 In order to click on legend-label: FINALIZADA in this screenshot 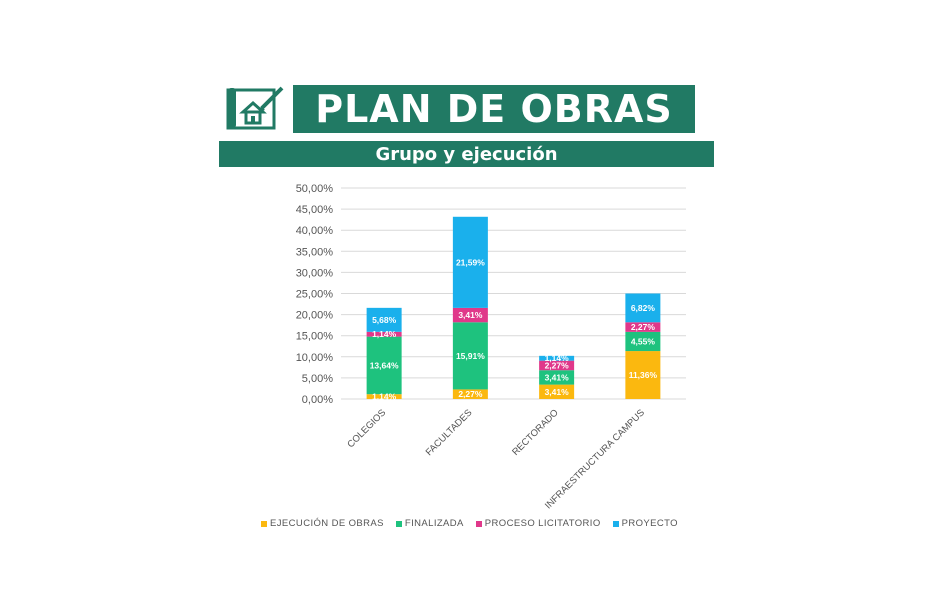, I will do `click(434, 523)`.